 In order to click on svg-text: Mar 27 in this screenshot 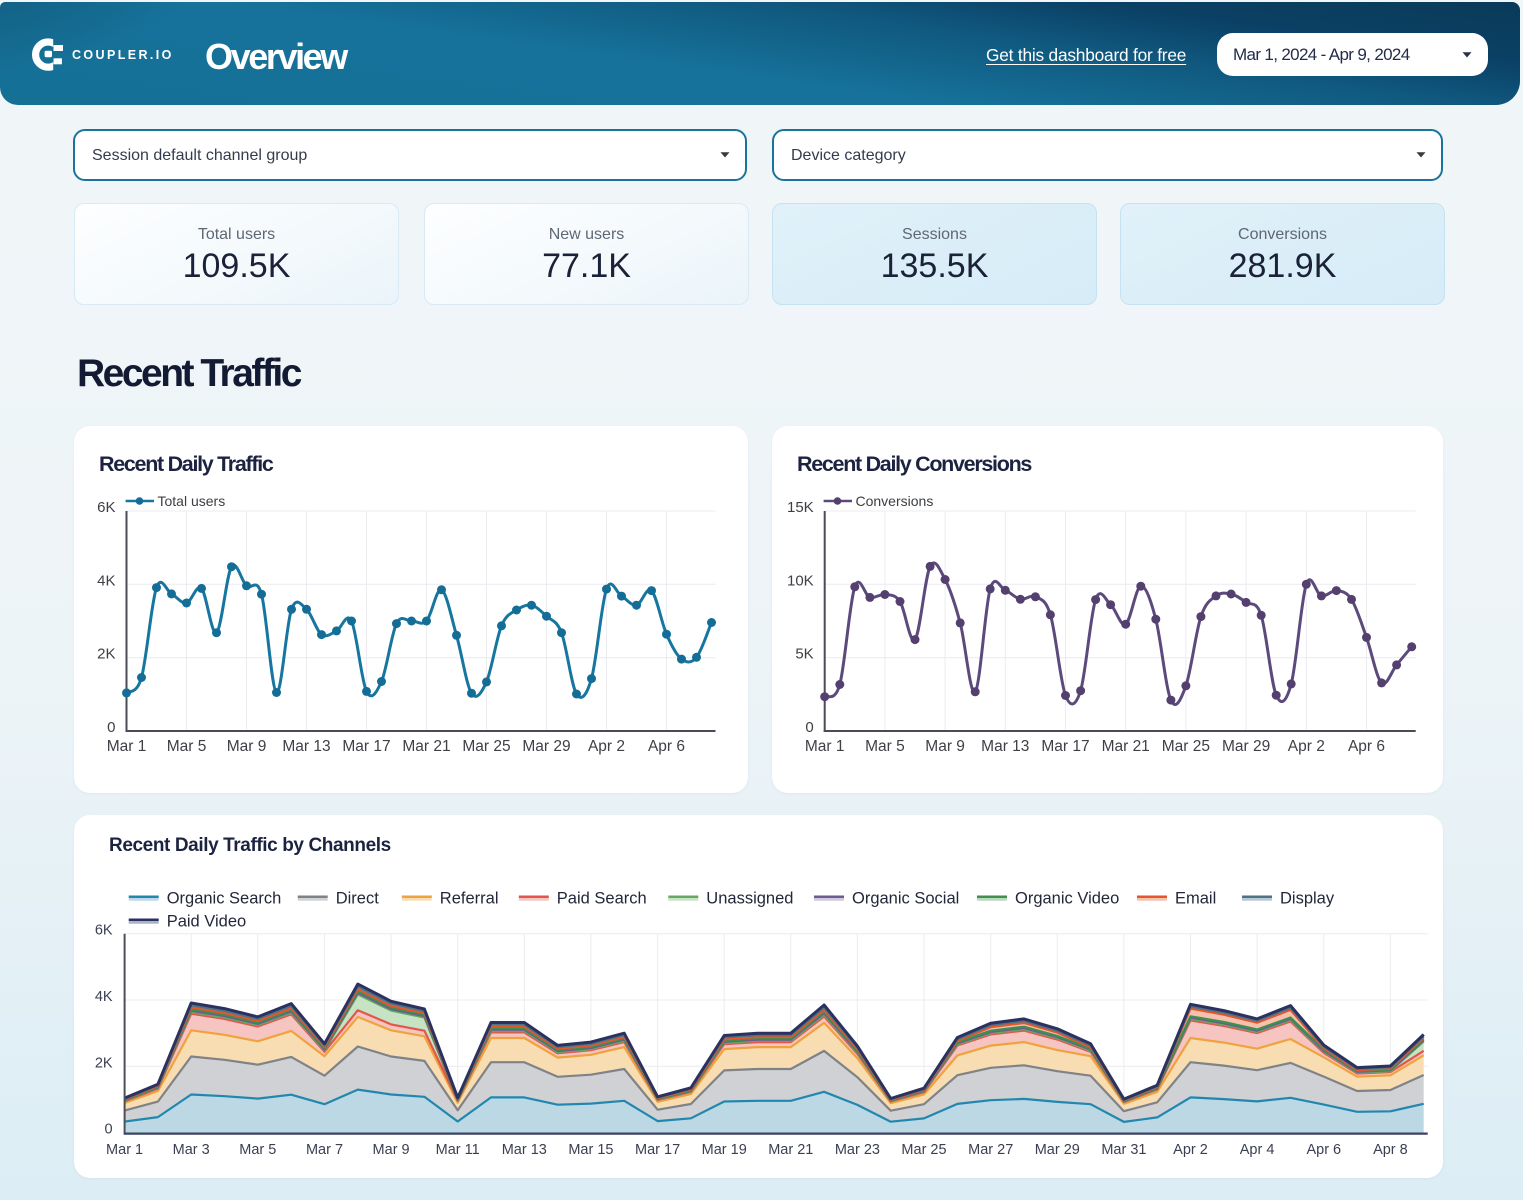, I will do `click(990, 1150)`.